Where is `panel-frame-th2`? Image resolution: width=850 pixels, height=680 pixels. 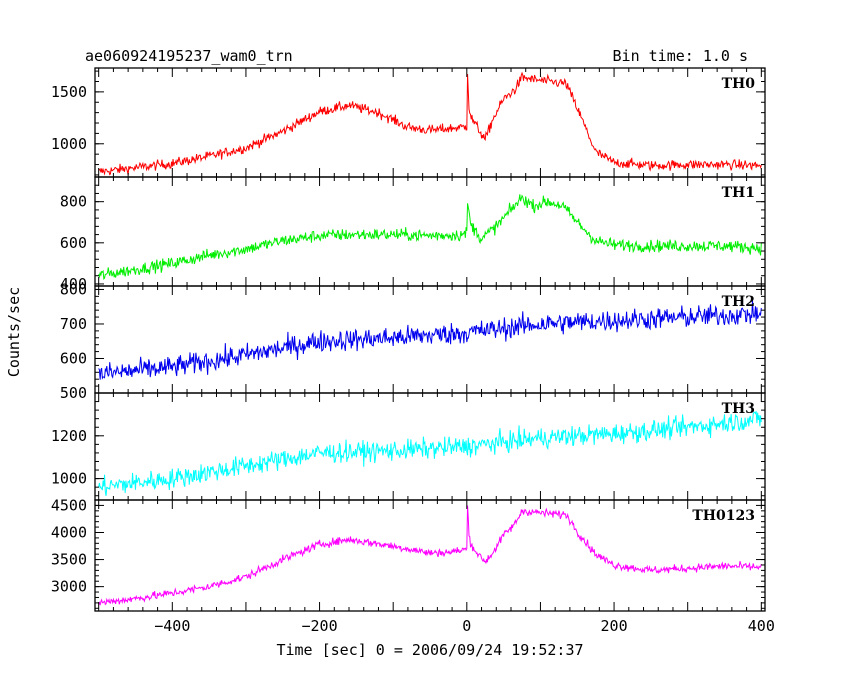
panel-frame-th2 is located at coordinates (430, 339).